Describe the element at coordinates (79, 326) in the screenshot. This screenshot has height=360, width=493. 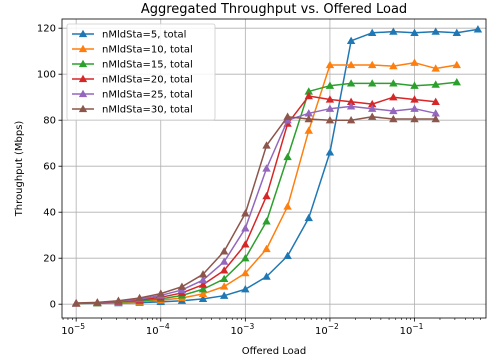
I see `x-tick-exponent: −5` at that location.